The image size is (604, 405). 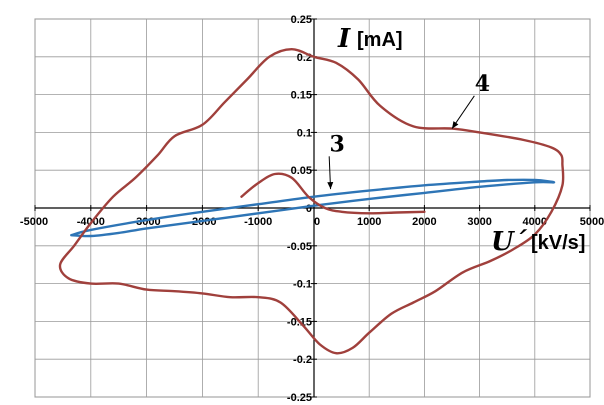 I want to click on y-tick-label: -0.25, so click(x=299, y=398).